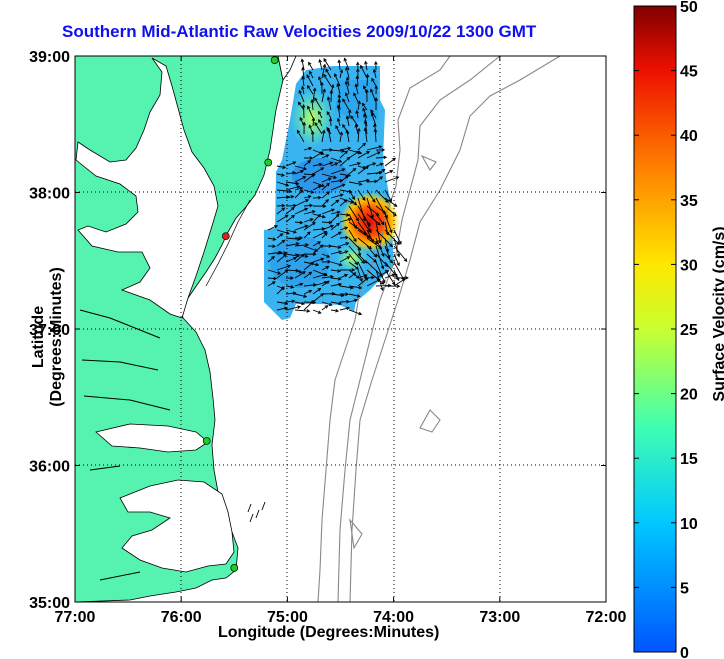 This screenshot has width=724, height=659. Describe the element at coordinates (47, 337) in the screenshot. I see `y-axis-label: Latitude (Degrees:Minutes)` at that location.